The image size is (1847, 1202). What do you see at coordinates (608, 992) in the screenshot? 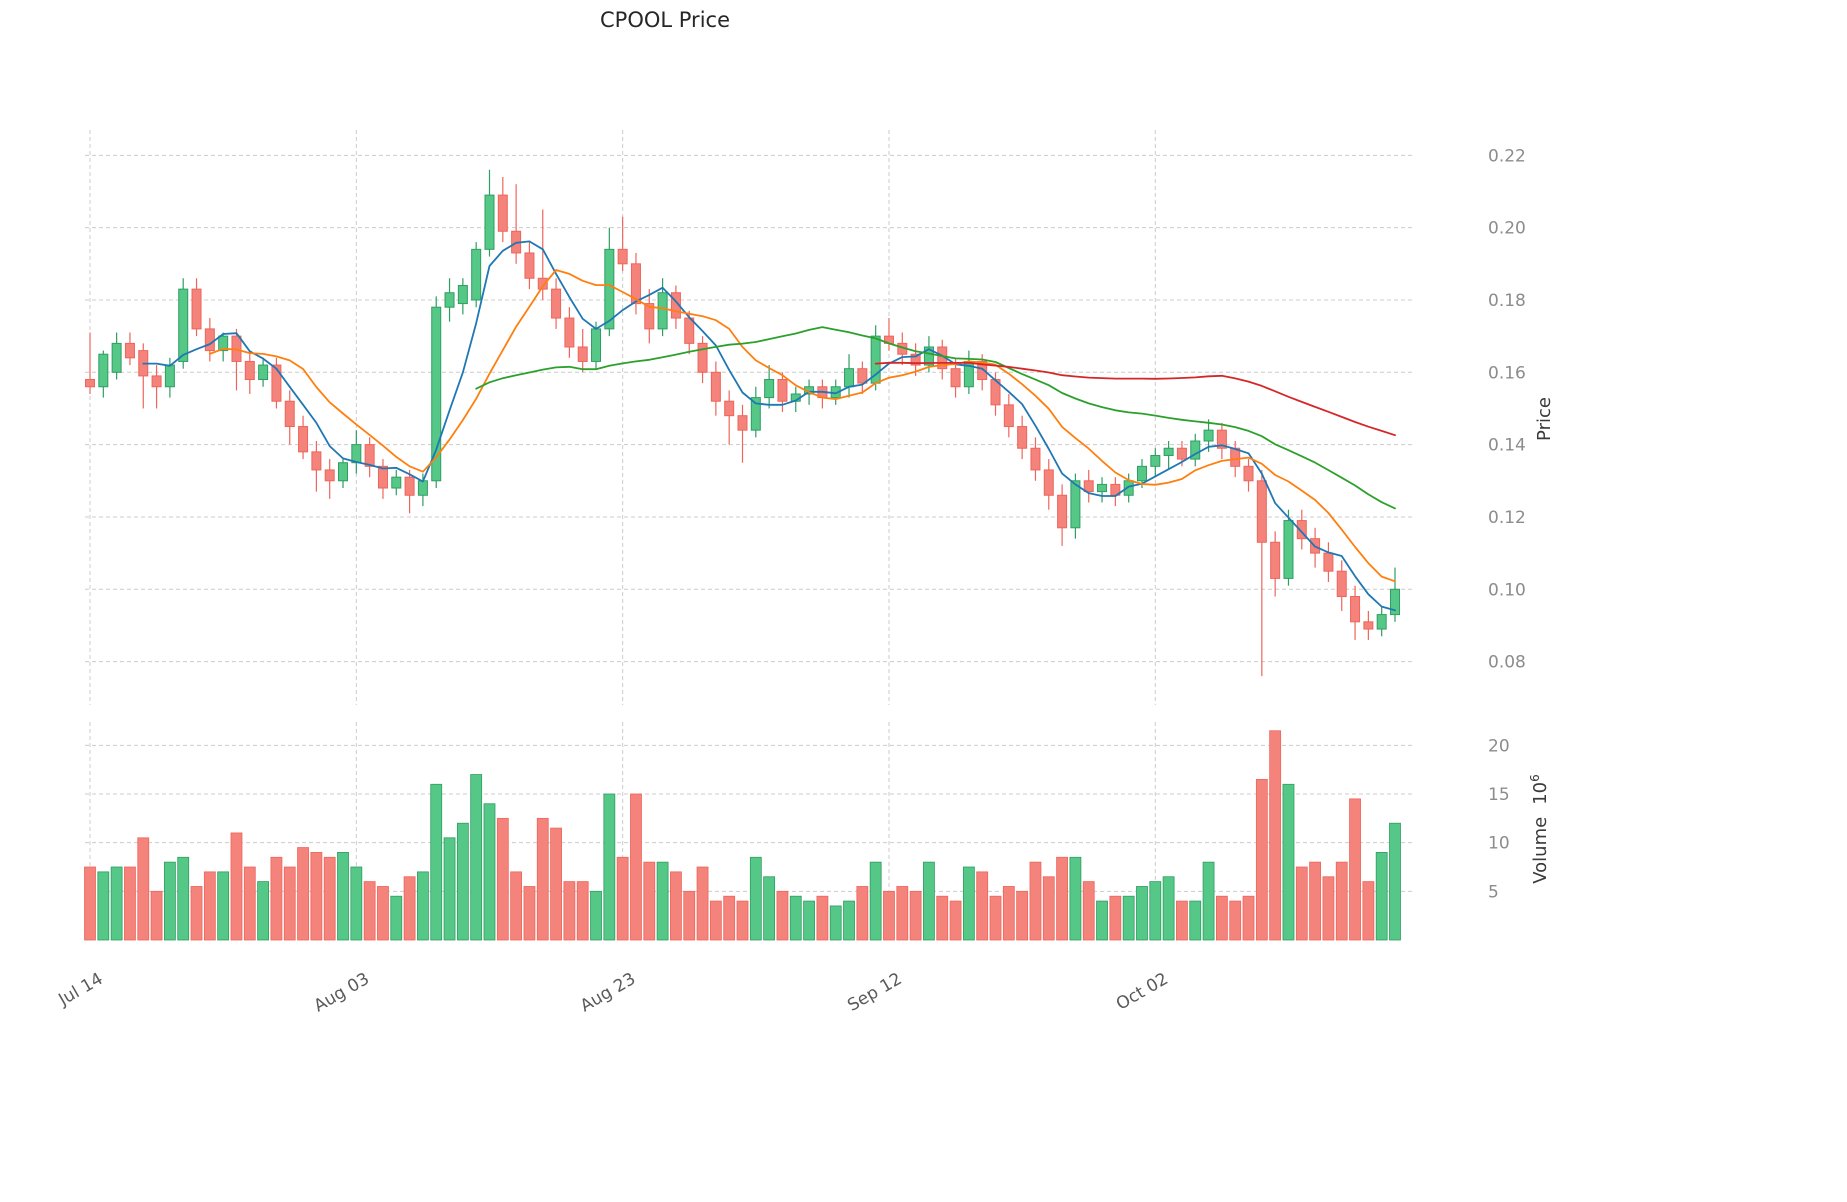
I see `x-tick-label: Aug 23` at bounding box center [608, 992].